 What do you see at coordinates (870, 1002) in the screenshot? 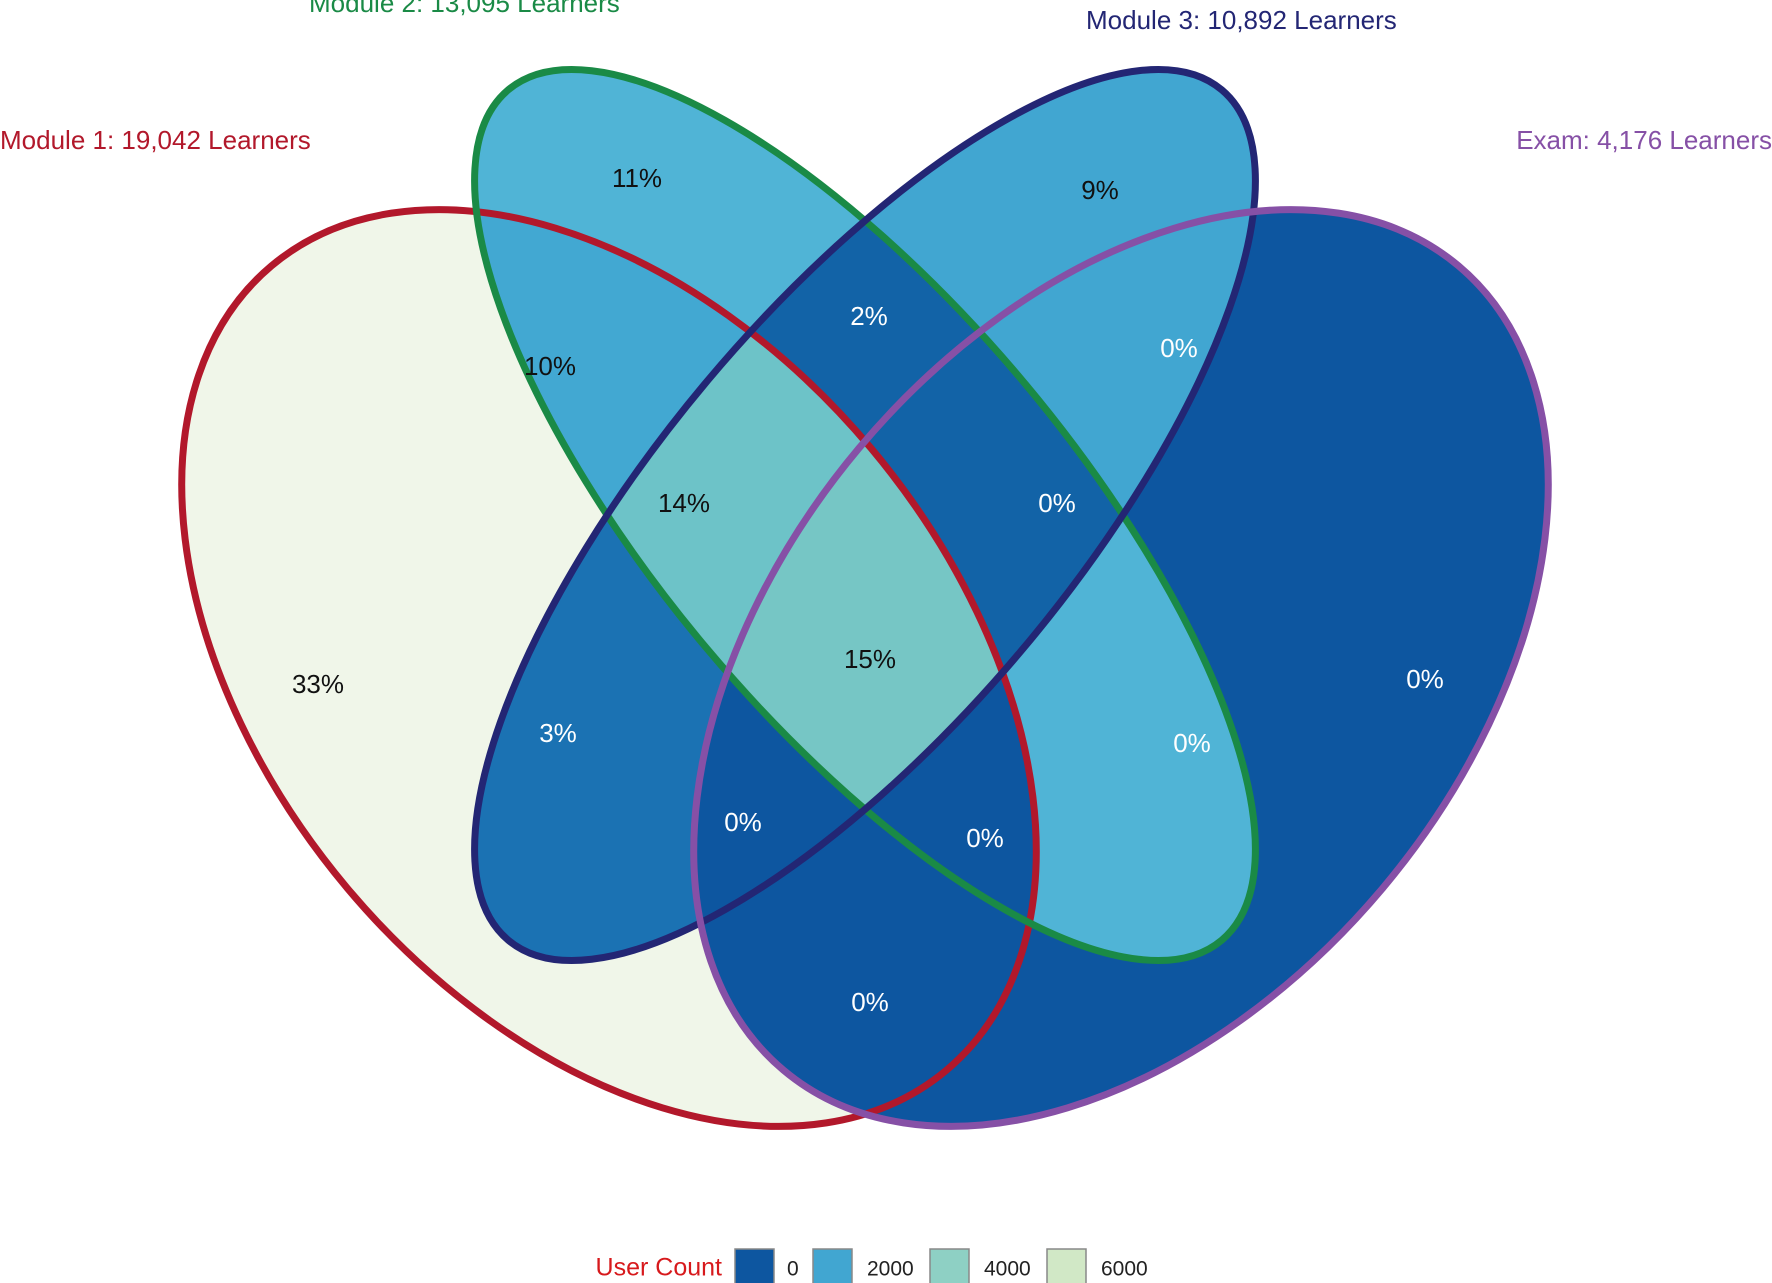
I see `region-label-module-1-exam: 0%` at bounding box center [870, 1002].